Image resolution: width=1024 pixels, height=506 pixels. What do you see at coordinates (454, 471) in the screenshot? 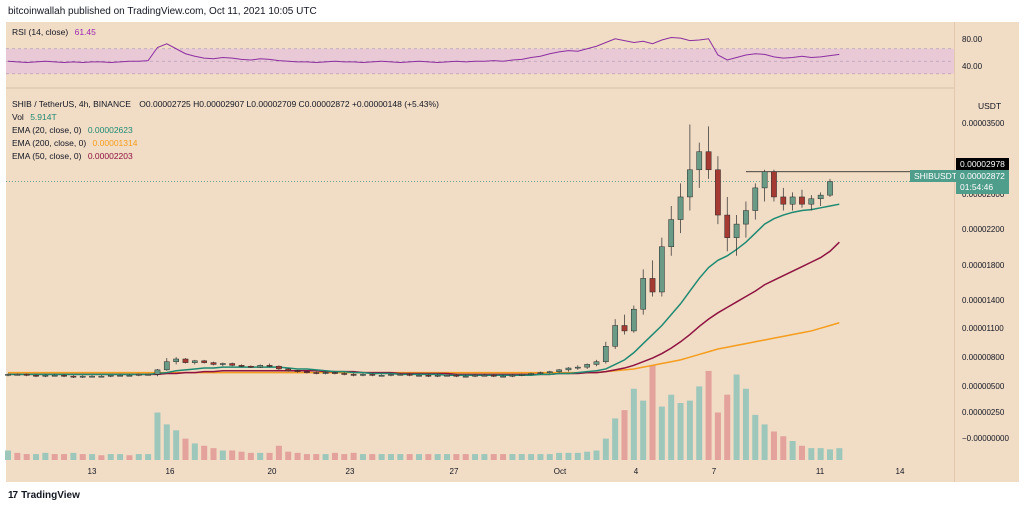
I see `time-tick-label: 27` at bounding box center [454, 471].